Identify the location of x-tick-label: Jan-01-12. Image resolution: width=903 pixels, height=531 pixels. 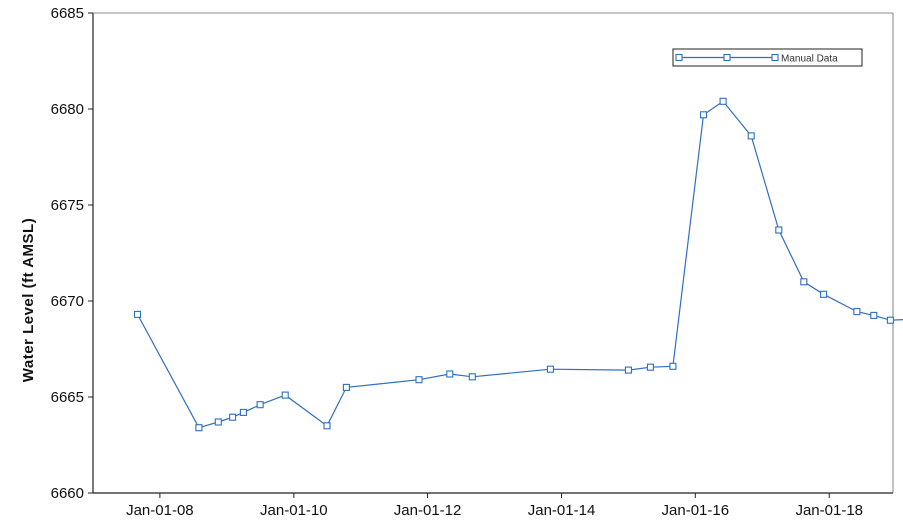
(428, 510).